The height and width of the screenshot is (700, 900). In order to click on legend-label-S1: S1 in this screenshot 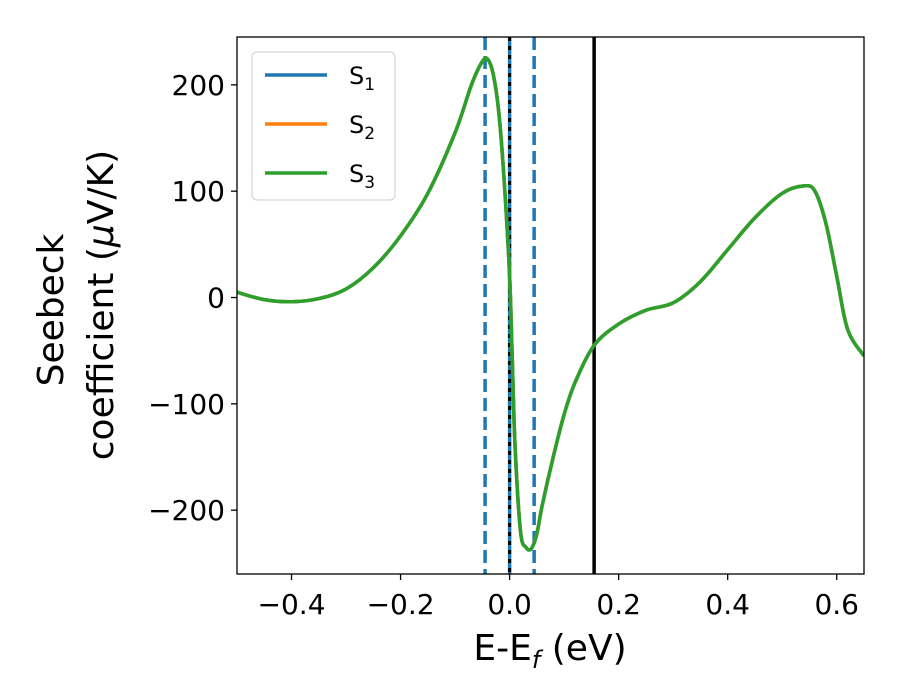, I will do `click(362, 78)`.